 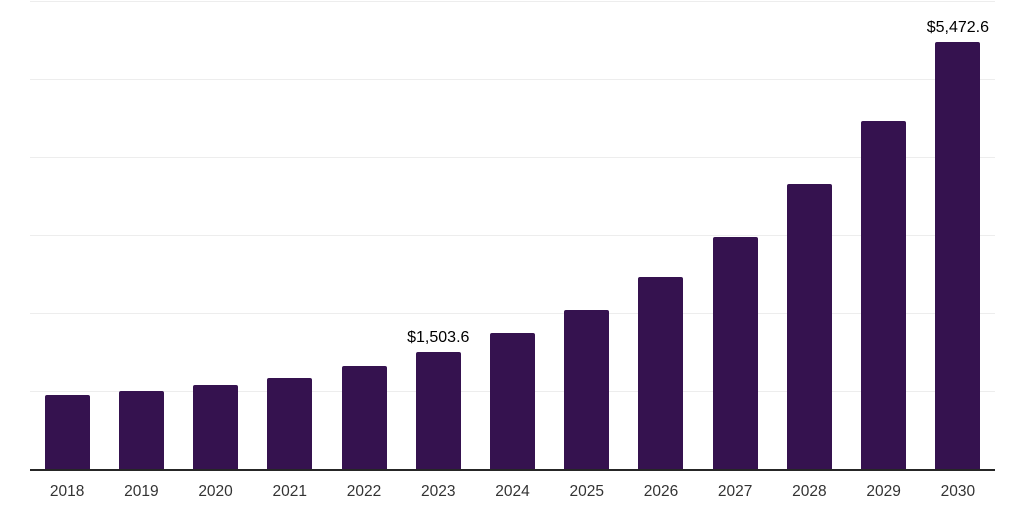 I want to click on x-tick-2019: 2019, so click(x=141, y=491).